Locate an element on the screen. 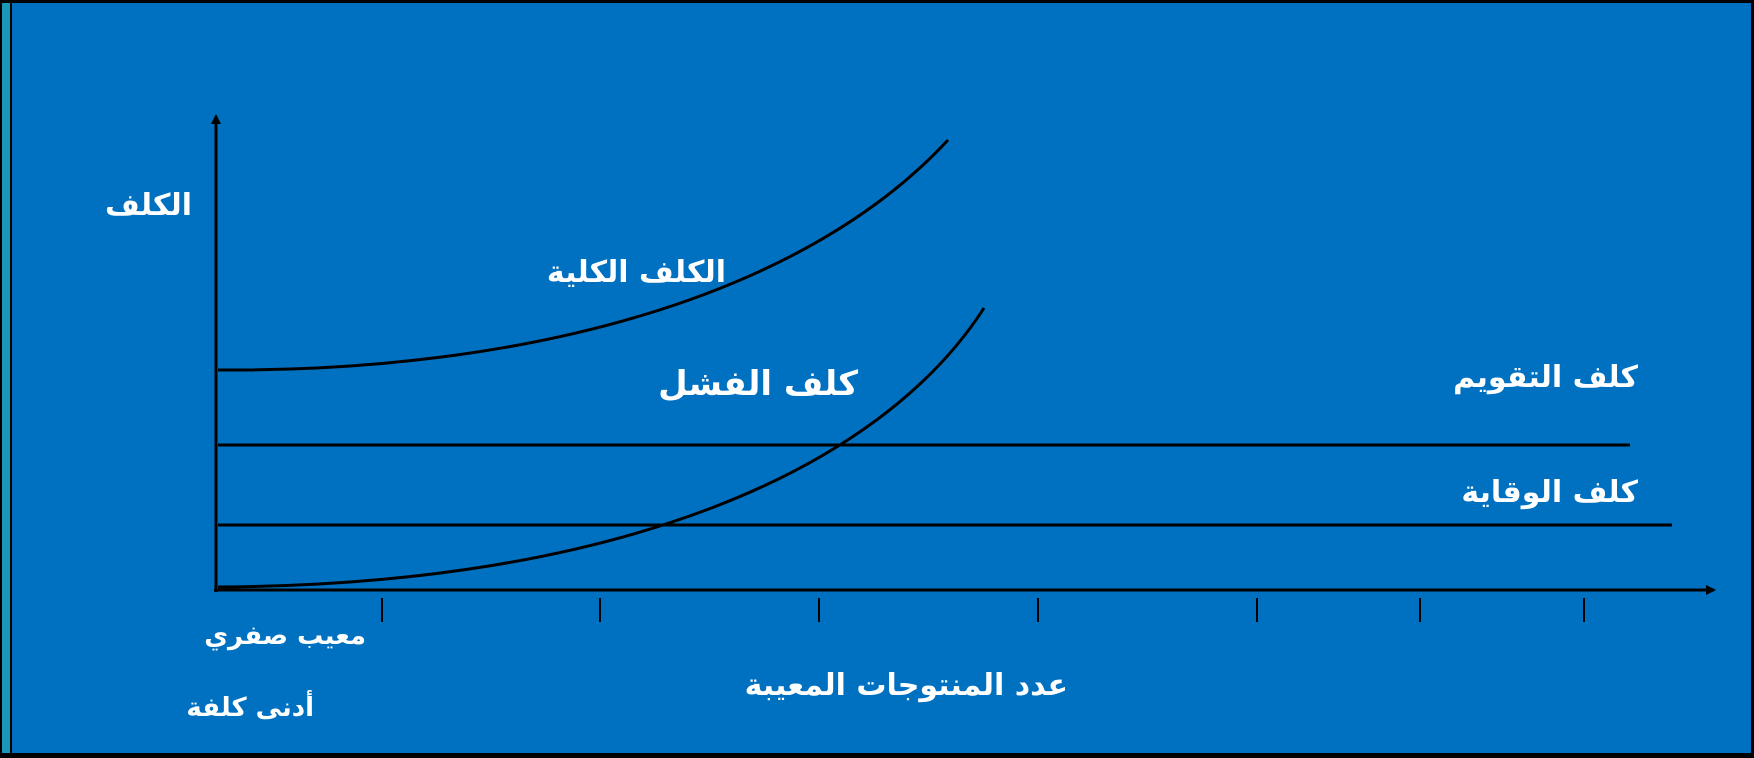 The height and width of the screenshot is (758, 1754). prevention-cost-label: كلف الوقاية is located at coordinates (1549, 492).